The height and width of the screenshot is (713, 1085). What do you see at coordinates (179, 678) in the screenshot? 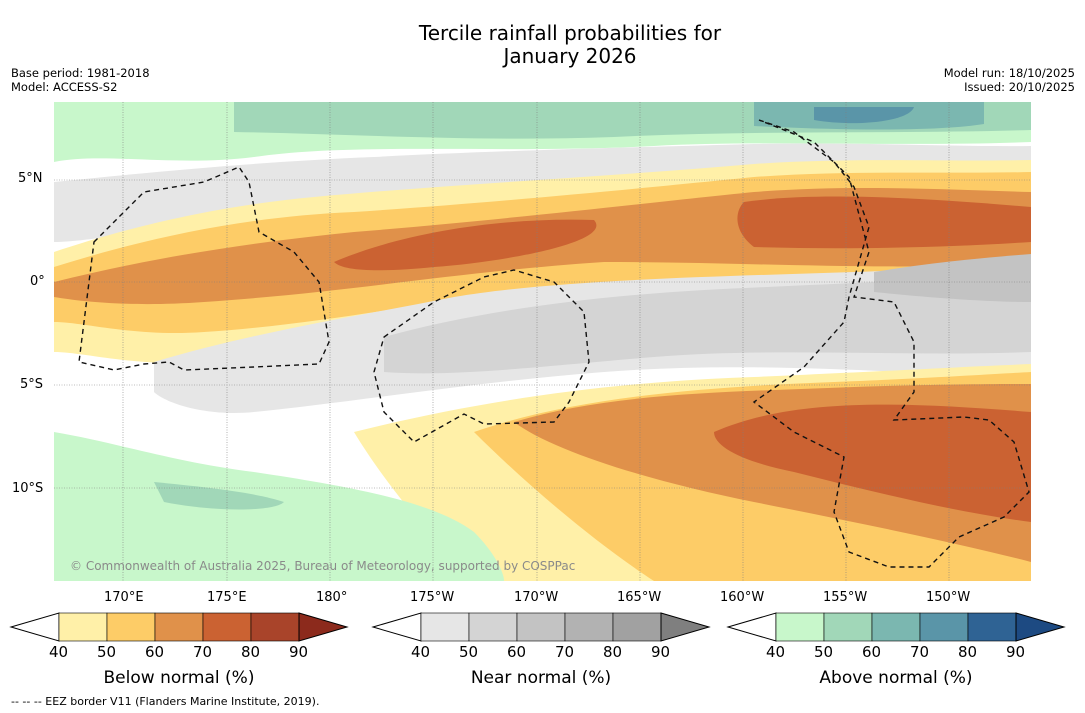
I see `colorbar-label-below: Below normal (%)` at bounding box center [179, 678].